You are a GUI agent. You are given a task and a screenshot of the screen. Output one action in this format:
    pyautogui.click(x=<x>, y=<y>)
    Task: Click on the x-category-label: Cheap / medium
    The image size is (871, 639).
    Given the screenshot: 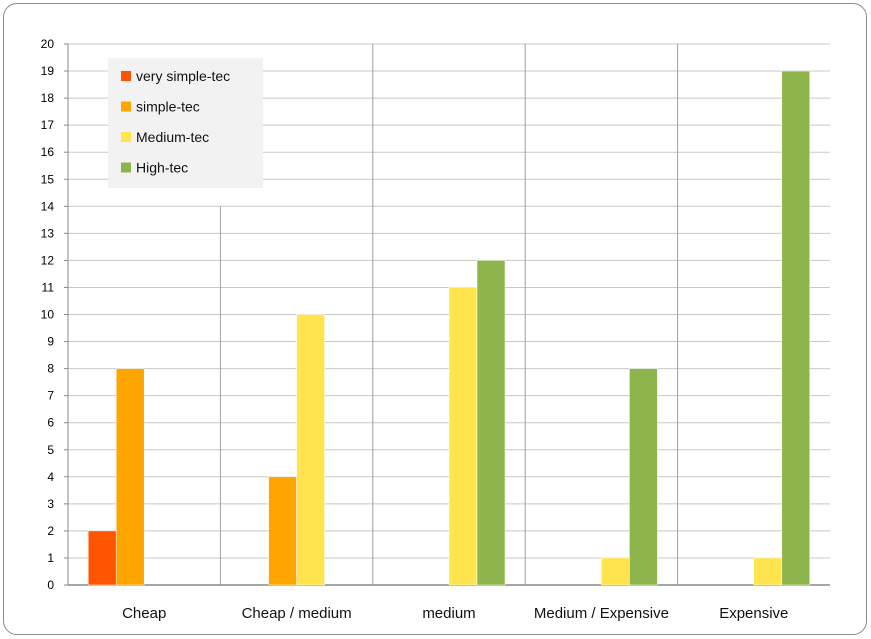 What is the action you would take?
    pyautogui.click(x=297, y=613)
    